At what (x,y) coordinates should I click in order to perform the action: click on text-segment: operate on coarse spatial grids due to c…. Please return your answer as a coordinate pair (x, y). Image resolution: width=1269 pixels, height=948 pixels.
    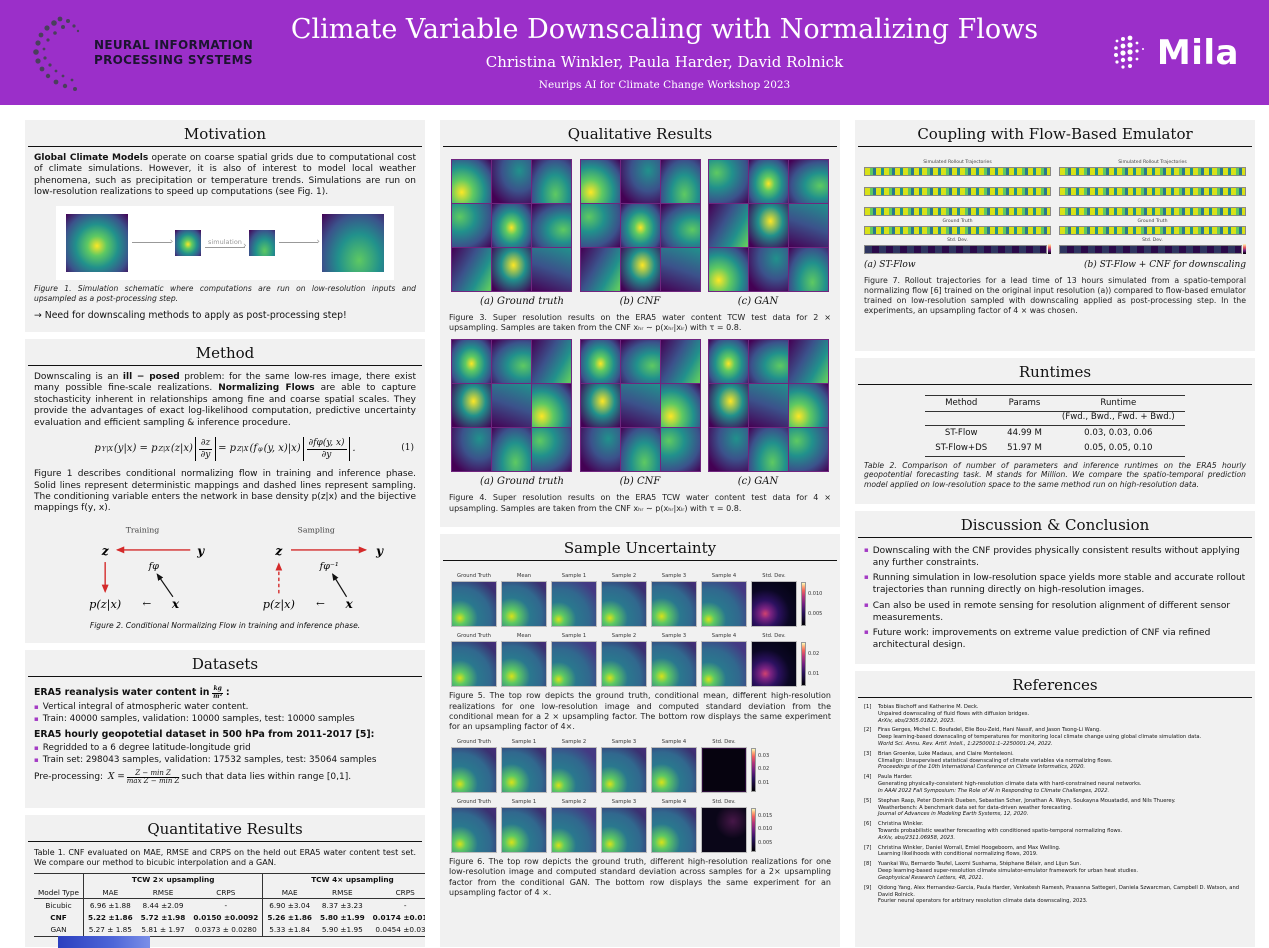
    Looking at the image, I should click on (225, 175).